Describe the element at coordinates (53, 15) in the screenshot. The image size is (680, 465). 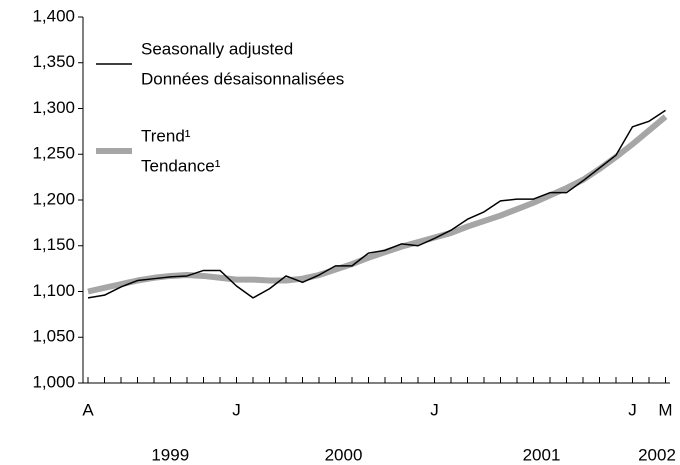
I see `y-tick-label: 1,400` at that location.